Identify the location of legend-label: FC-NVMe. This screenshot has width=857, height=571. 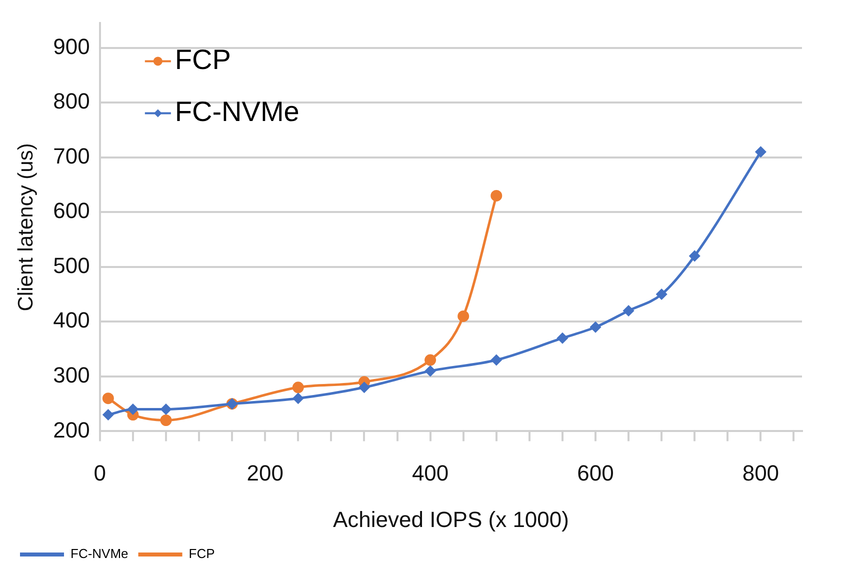
(237, 111).